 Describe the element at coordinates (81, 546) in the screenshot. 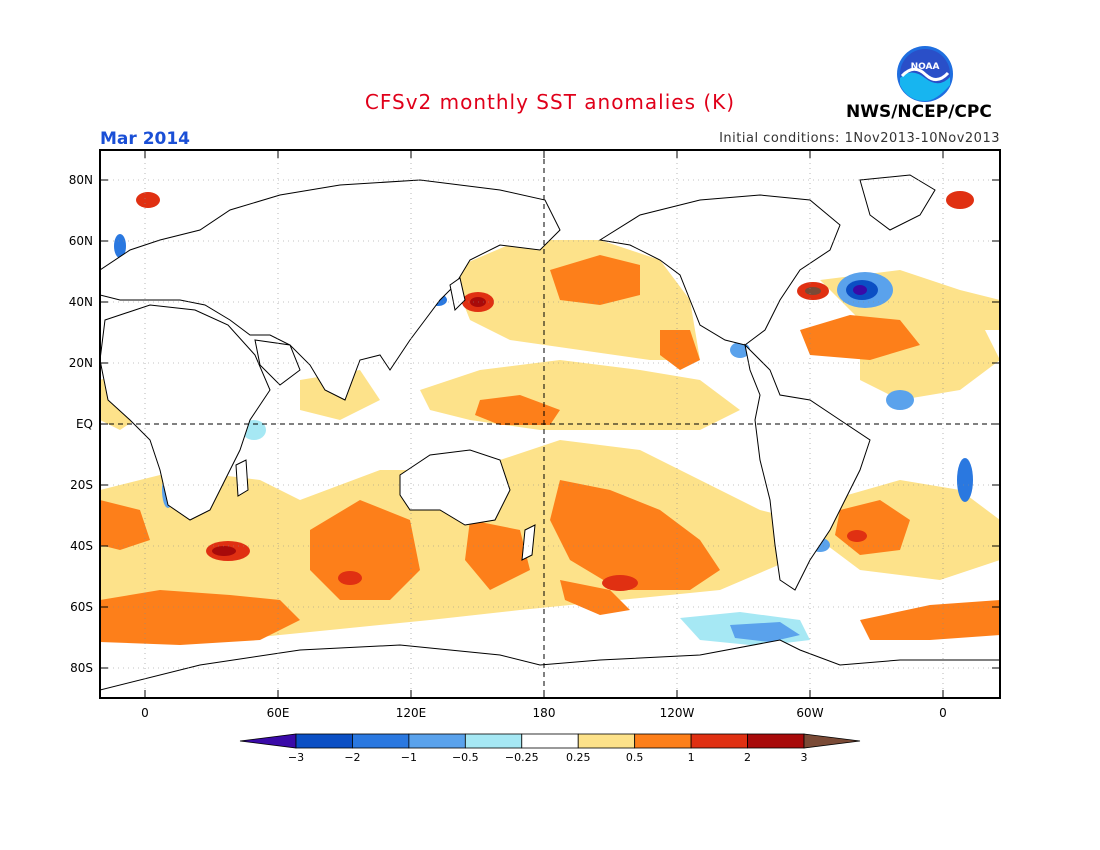

I see `lat-label: 40S` at that location.